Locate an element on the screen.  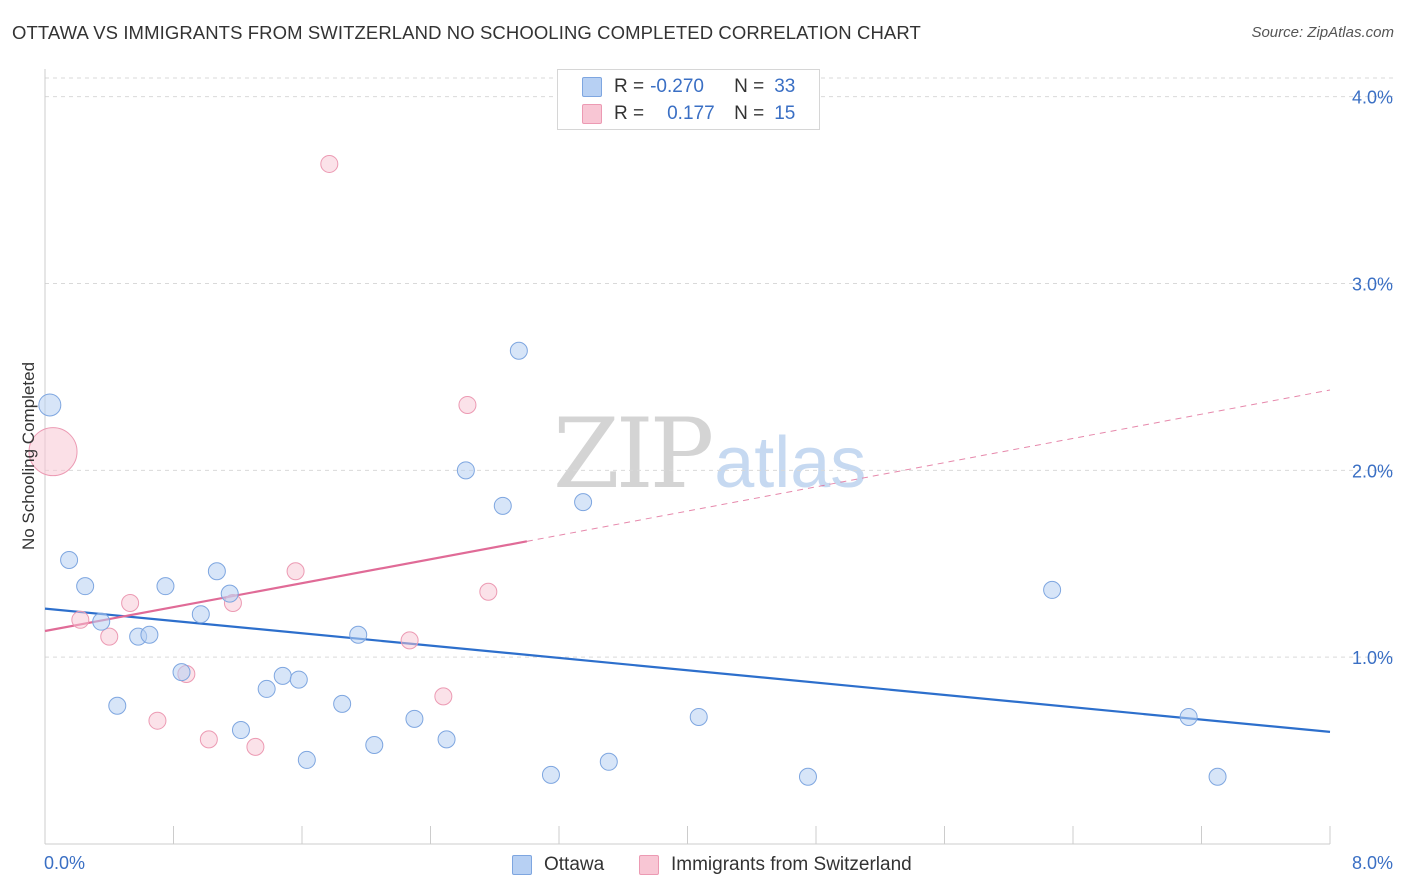
trend-line-ottawa is located at coordinates (687, 670).